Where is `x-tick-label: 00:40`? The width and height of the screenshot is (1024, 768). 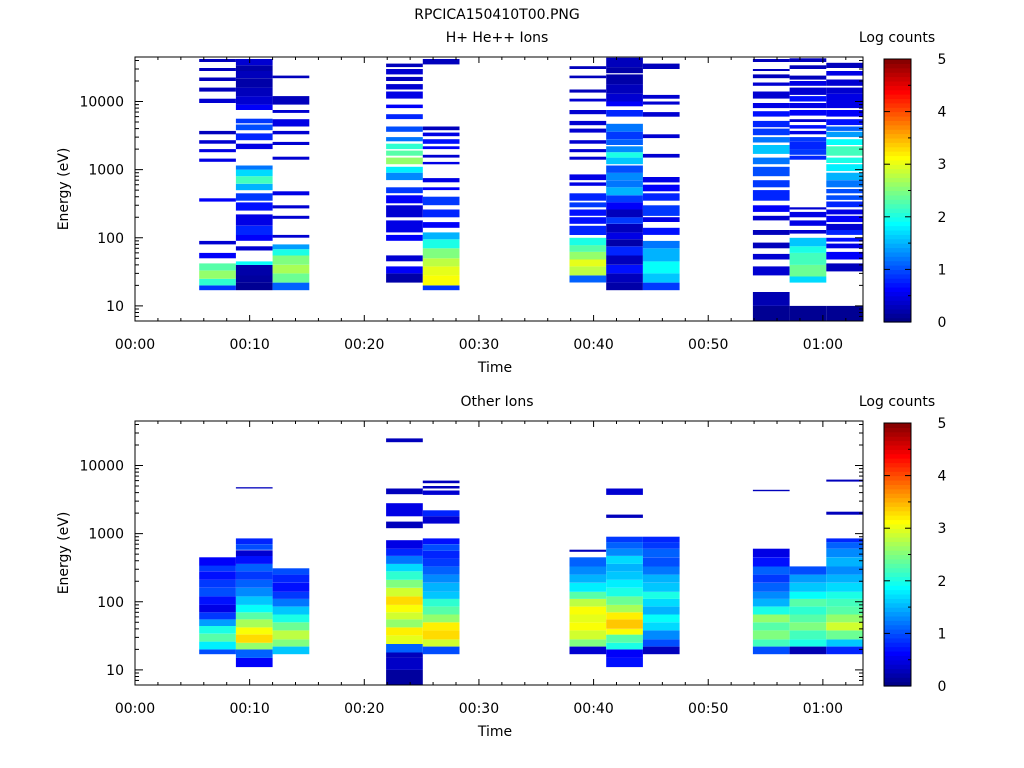
x-tick-label: 00:40 is located at coordinates (593, 709).